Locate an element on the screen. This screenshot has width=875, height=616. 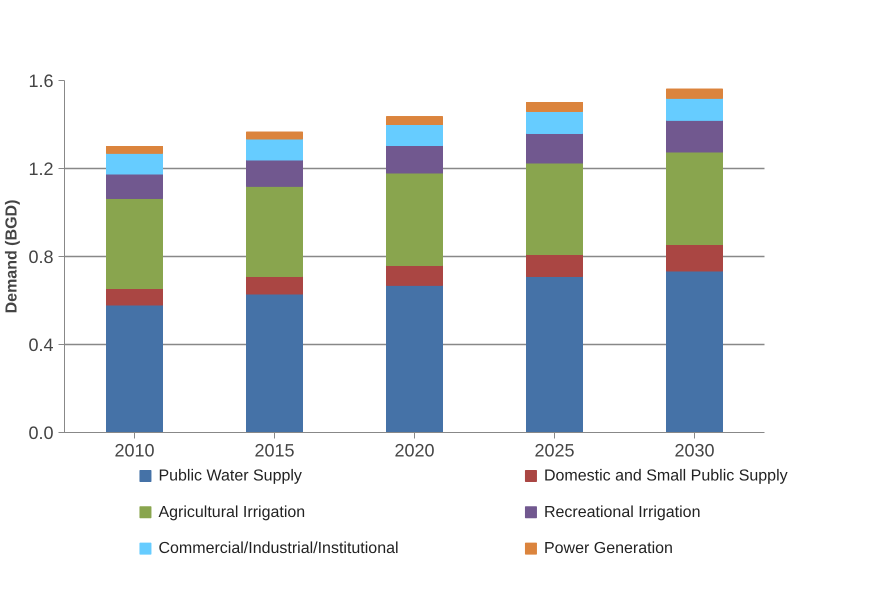
x-tick-label: 2020 is located at coordinates (414, 450).